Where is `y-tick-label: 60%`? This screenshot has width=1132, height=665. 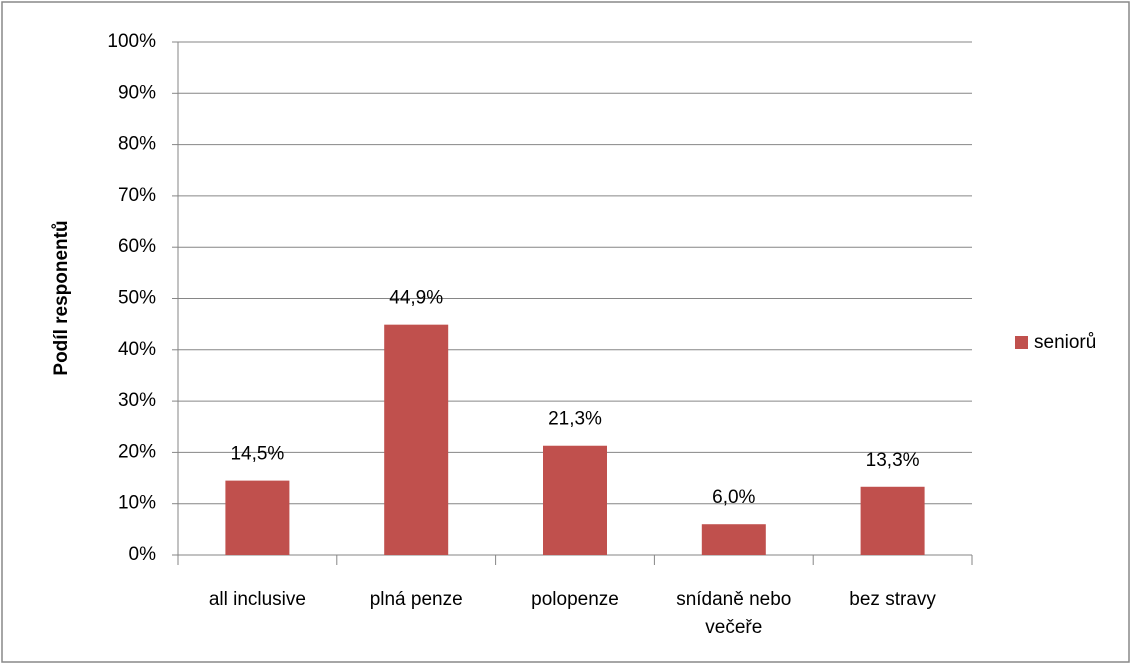 y-tick-label: 60% is located at coordinates (137, 246).